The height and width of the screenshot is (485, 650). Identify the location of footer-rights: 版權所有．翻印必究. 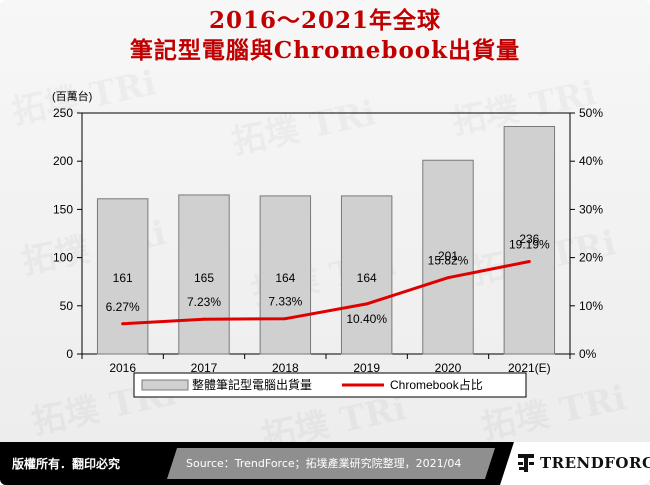
(66, 464).